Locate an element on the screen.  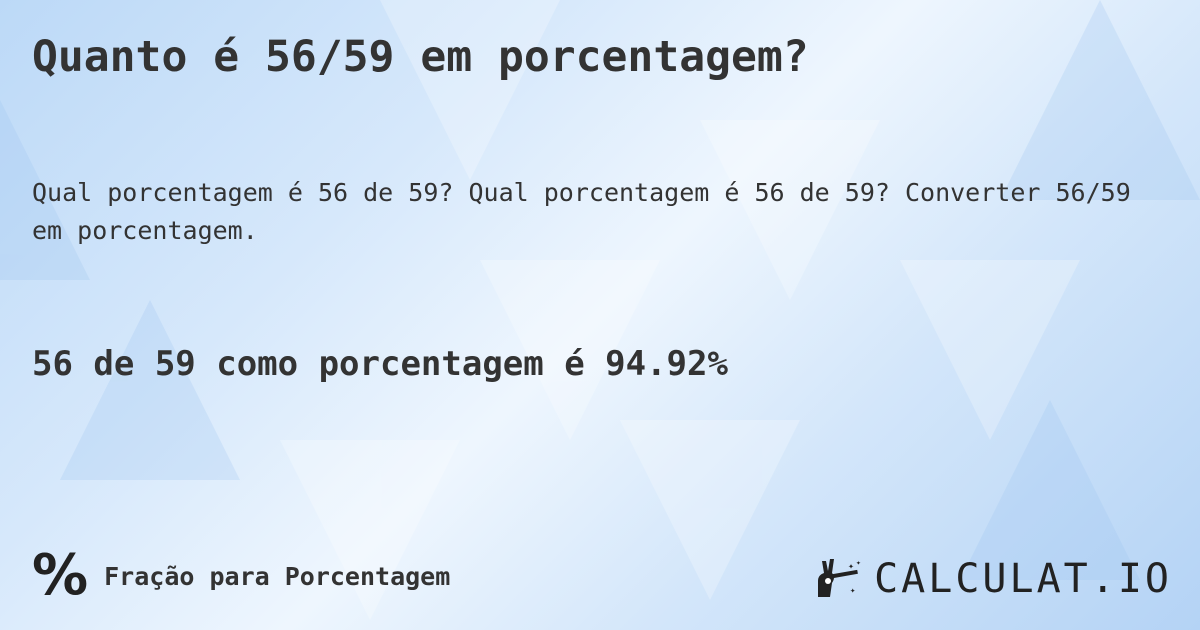
footer-label: Fração para Porcentagem is located at coordinates (277, 576).